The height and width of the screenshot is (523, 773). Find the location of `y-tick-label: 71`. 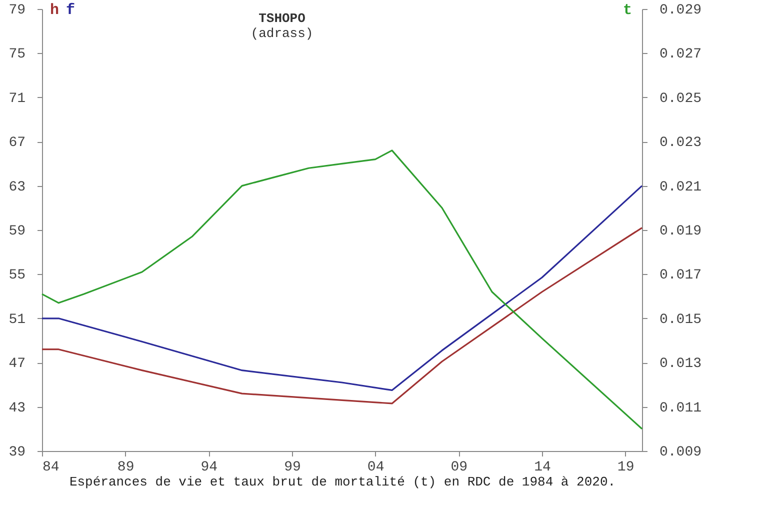

y-tick-label: 71 is located at coordinates (17, 98).